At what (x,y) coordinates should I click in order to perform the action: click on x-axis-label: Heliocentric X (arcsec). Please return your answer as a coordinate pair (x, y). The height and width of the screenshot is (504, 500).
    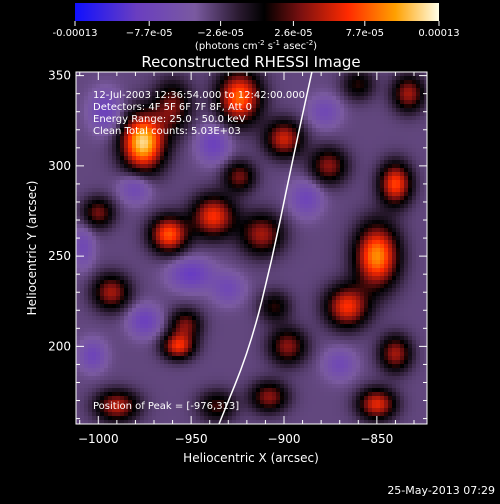
    Looking at the image, I should click on (251, 458).